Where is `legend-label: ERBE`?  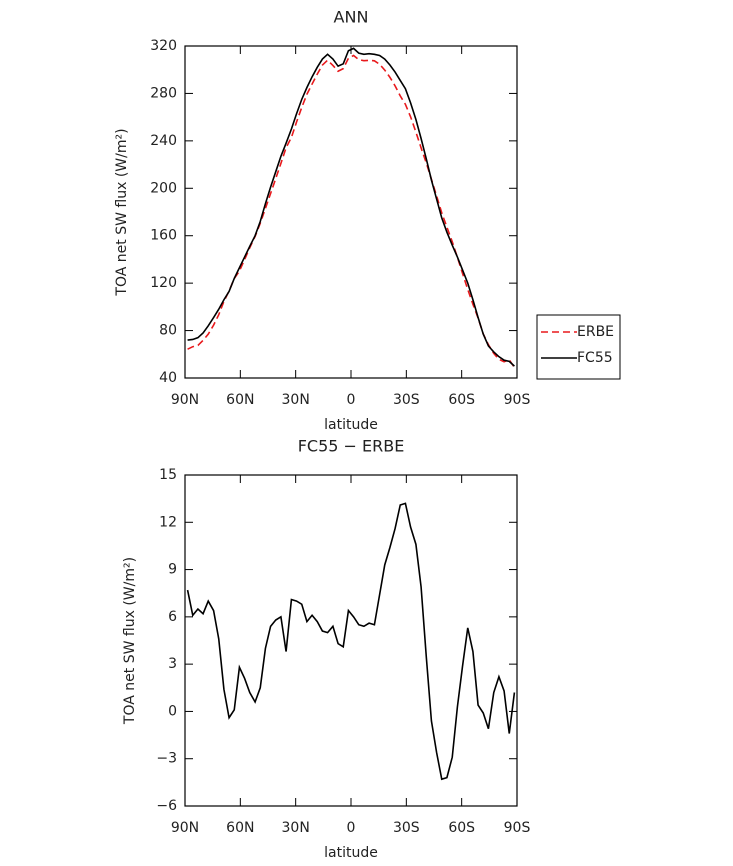
legend-label: ERBE is located at coordinates (595, 332).